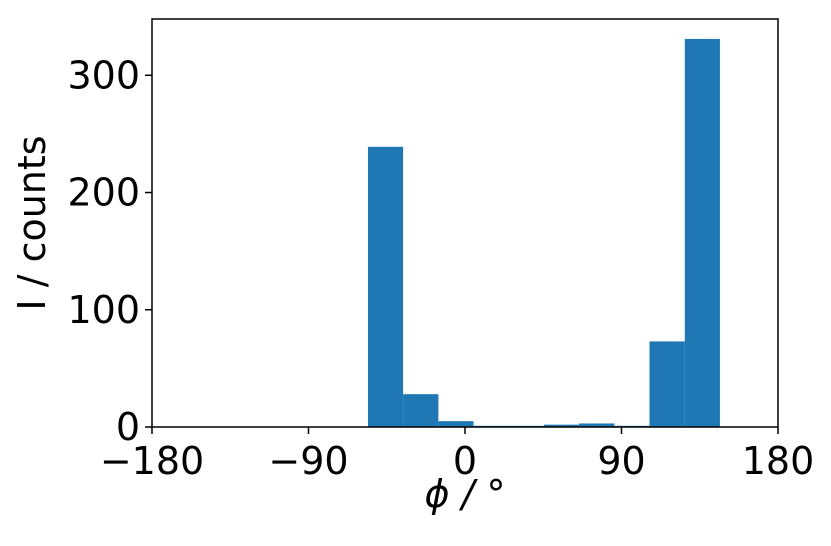  What do you see at coordinates (128, 427) in the screenshot?
I see `y-tick-label: 0` at bounding box center [128, 427].